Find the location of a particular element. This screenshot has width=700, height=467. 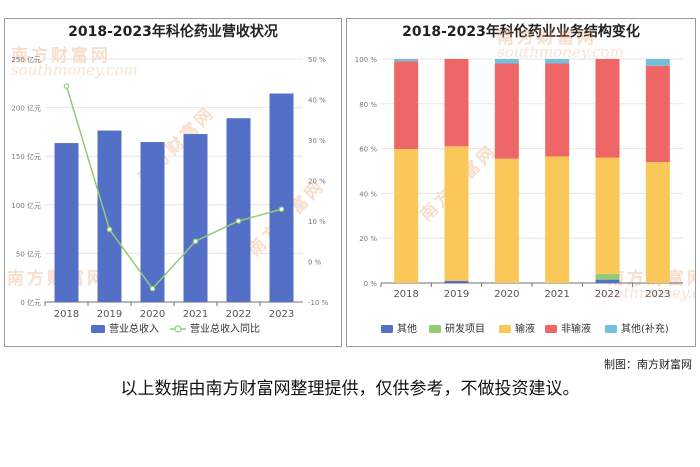

y-right-tick-label: 50 % is located at coordinates (317, 60).